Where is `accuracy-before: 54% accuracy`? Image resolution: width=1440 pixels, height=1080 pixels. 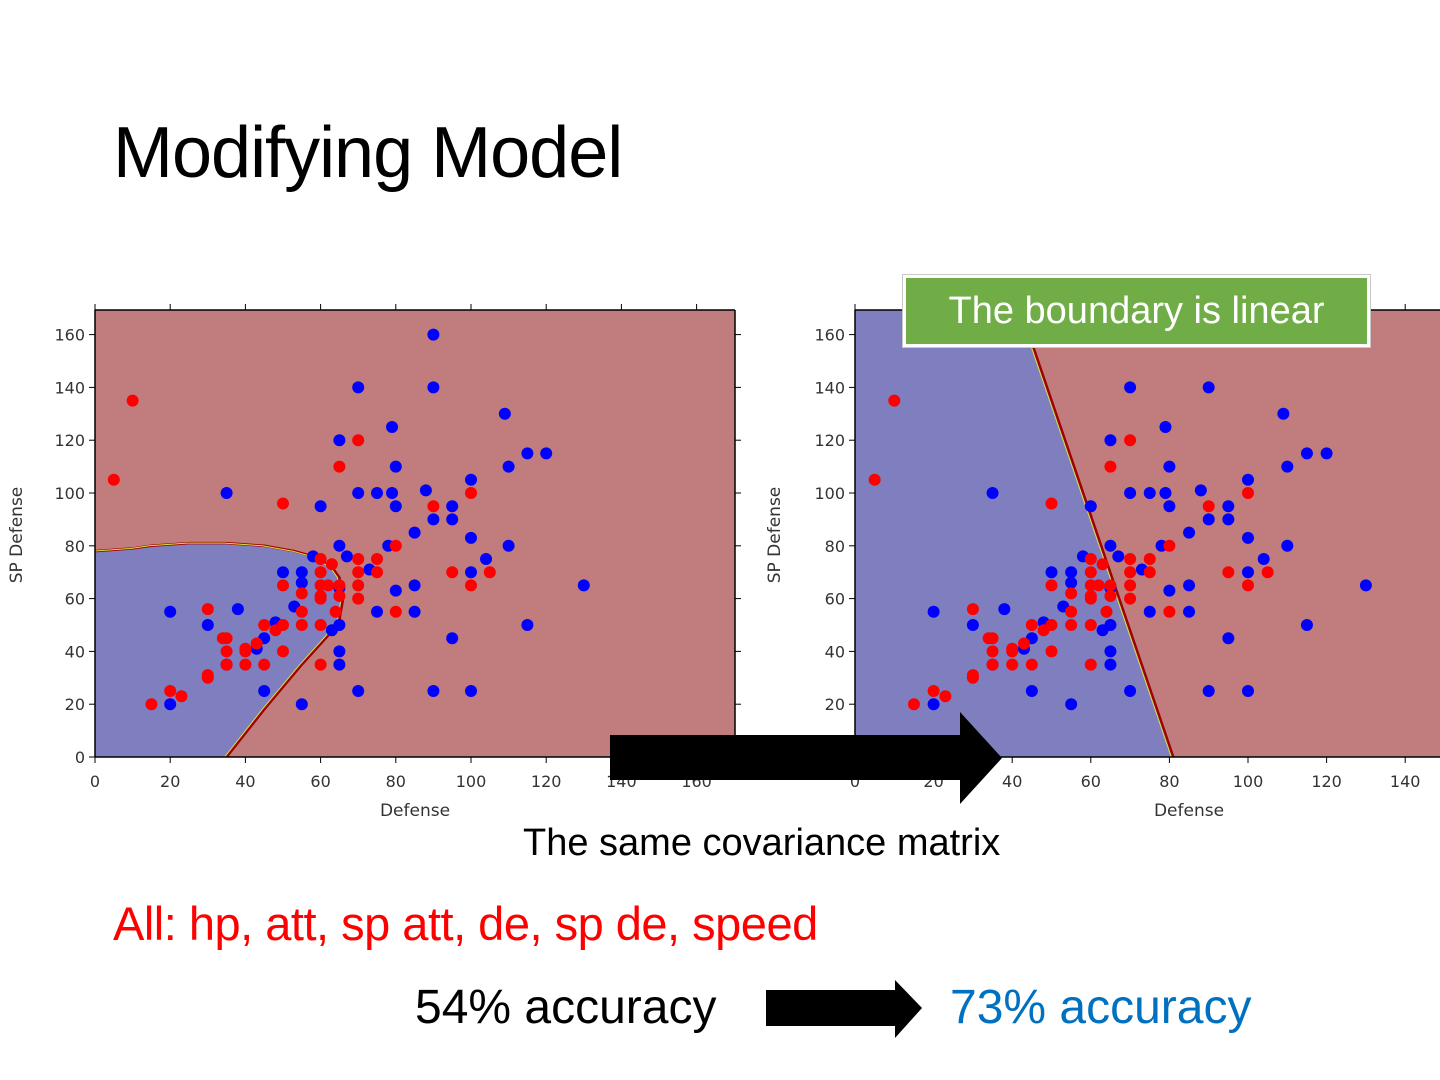
accuracy-before: 54% accuracy is located at coordinates (566, 1007).